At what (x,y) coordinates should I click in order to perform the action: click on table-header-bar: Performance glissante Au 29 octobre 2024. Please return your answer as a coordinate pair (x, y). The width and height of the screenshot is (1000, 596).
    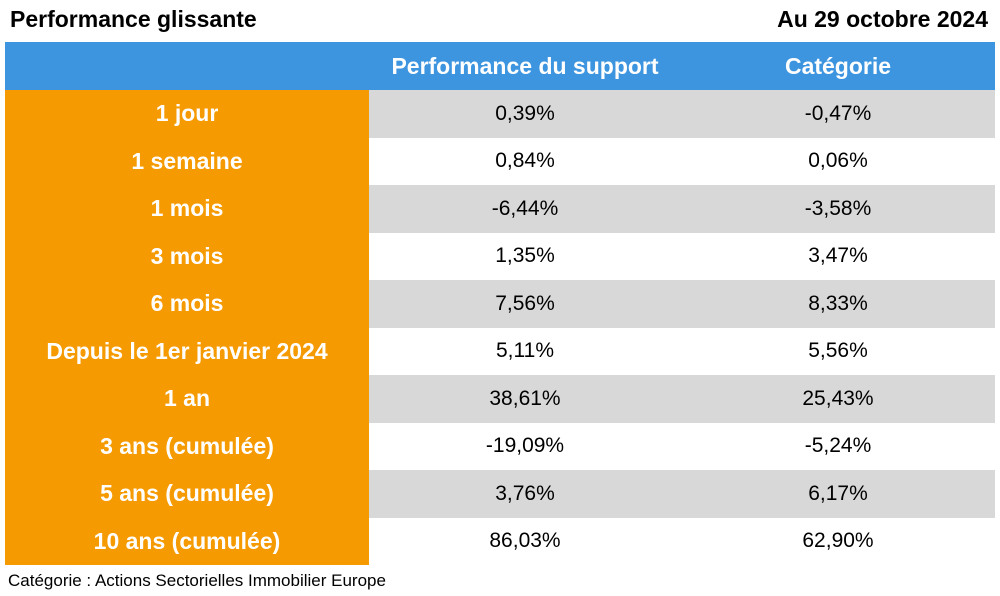
    Looking at the image, I should click on (498, 20).